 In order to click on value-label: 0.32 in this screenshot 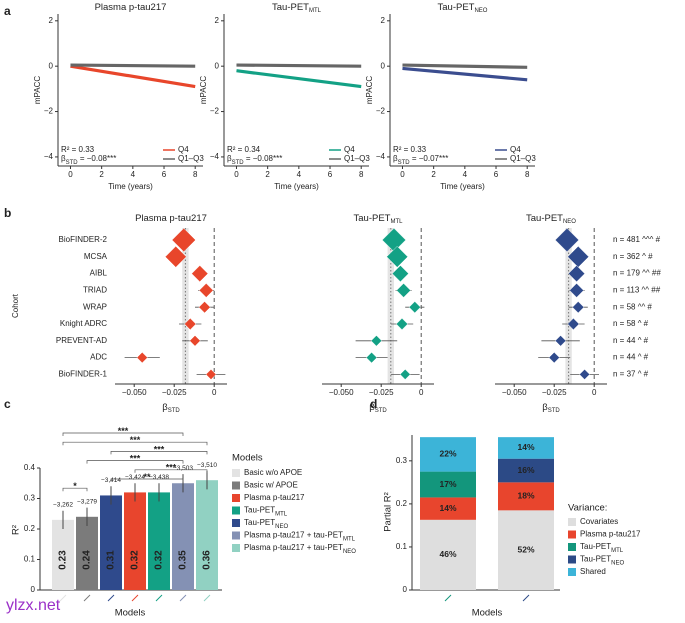, I will do `click(135, 560)`.